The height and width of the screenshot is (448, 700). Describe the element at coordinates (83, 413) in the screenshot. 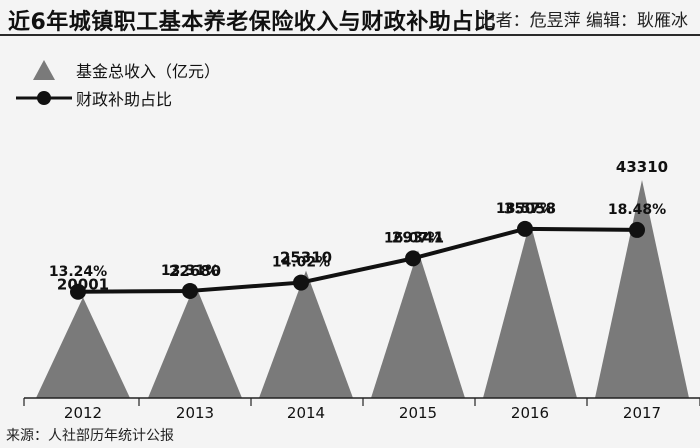

I see `x-tick-label-2012: 2012` at that location.